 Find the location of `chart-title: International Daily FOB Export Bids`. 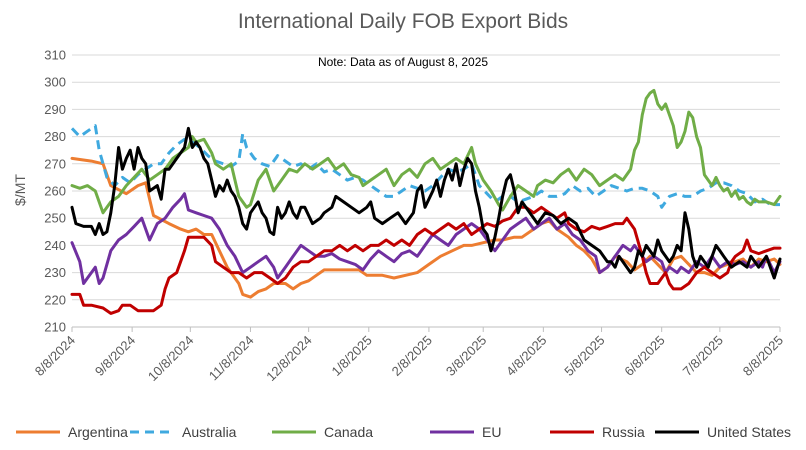

chart-title: International Daily FOB Export Bids is located at coordinates (403, 21).